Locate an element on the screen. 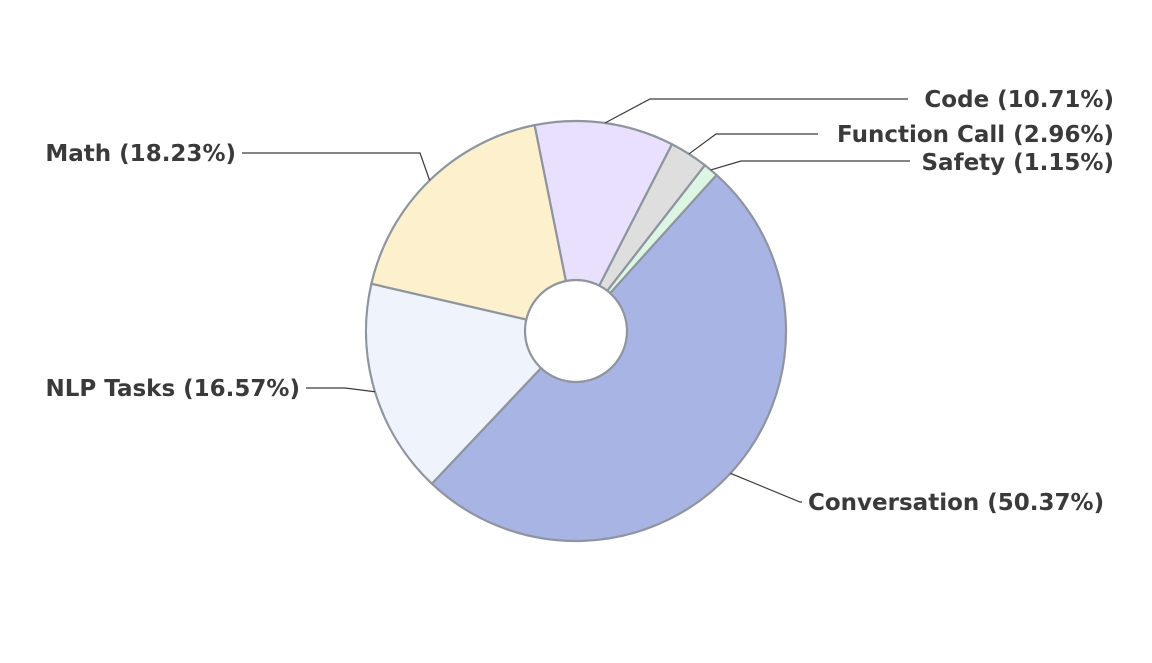 The width and height of the screenshot is (1152, 663). slice-label-conversation: Conversation (50.37%) is located at coordinates (956, 503).